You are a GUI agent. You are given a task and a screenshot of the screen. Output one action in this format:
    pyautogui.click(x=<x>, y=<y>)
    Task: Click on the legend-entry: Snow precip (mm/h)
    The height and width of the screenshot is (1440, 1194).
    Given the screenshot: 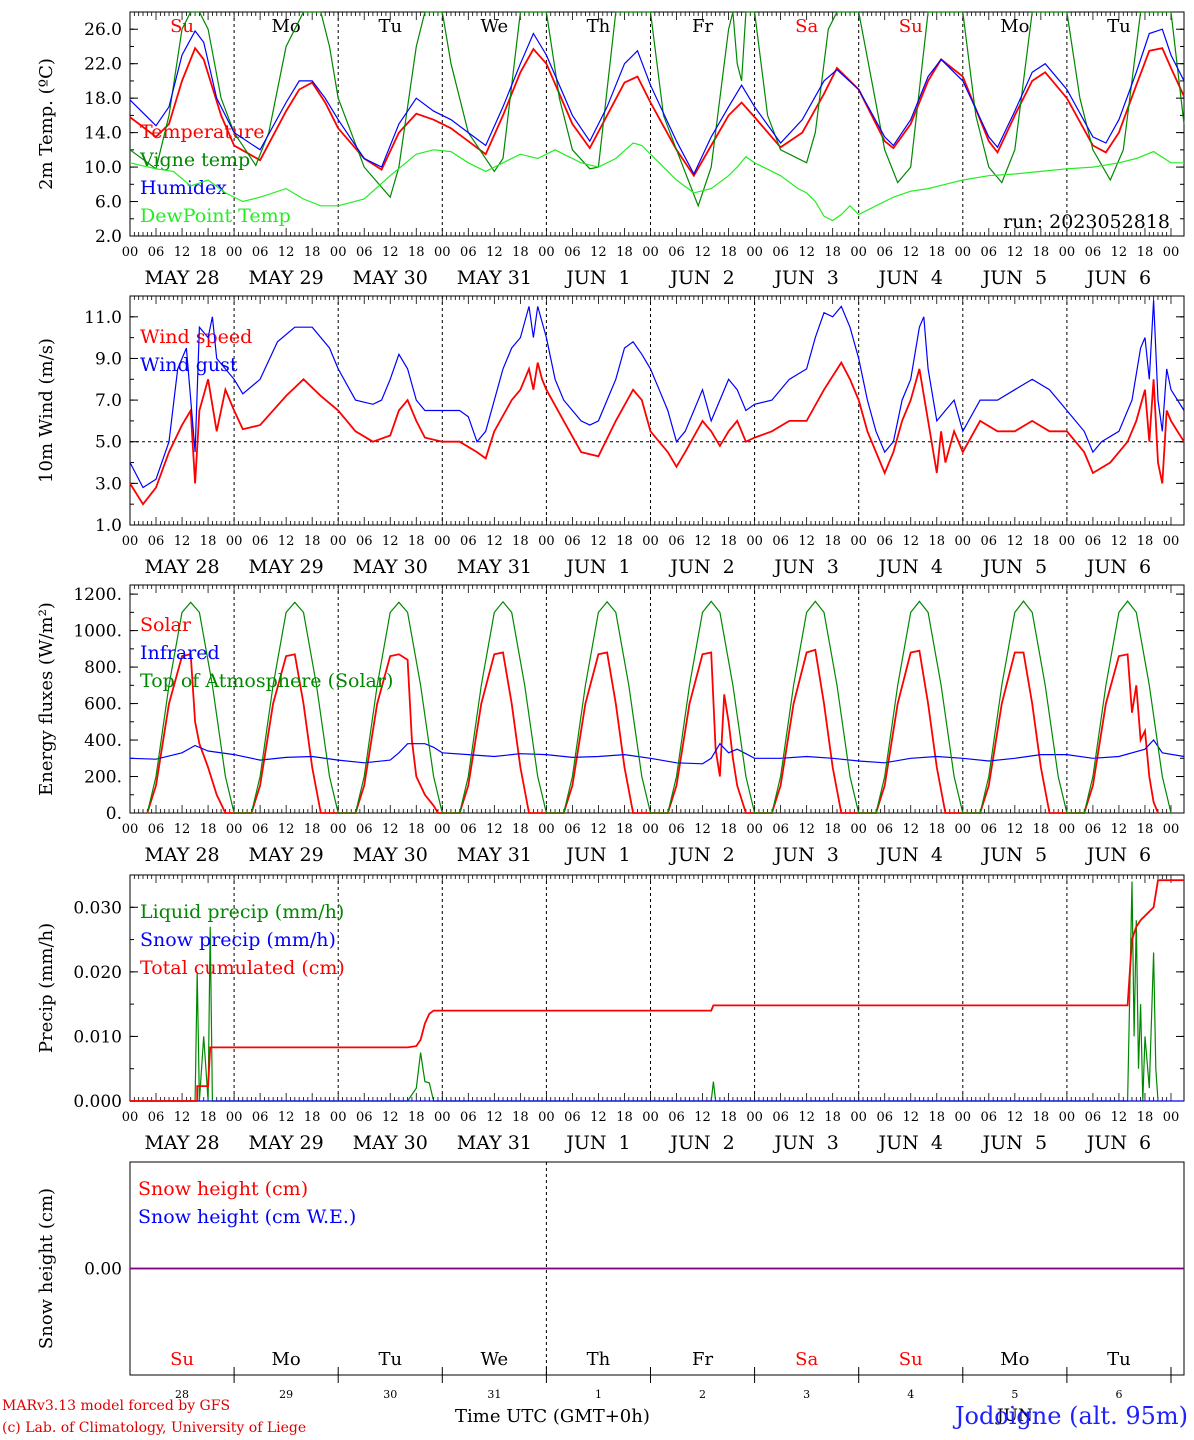 What is the action you would take?
    pyautogui.click(x=238, y=940)
    